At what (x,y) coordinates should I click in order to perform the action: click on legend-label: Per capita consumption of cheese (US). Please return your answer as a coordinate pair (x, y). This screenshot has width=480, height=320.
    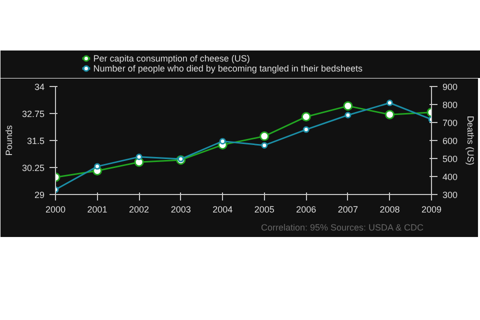
    Looking at the image, I should click on (171, 59).